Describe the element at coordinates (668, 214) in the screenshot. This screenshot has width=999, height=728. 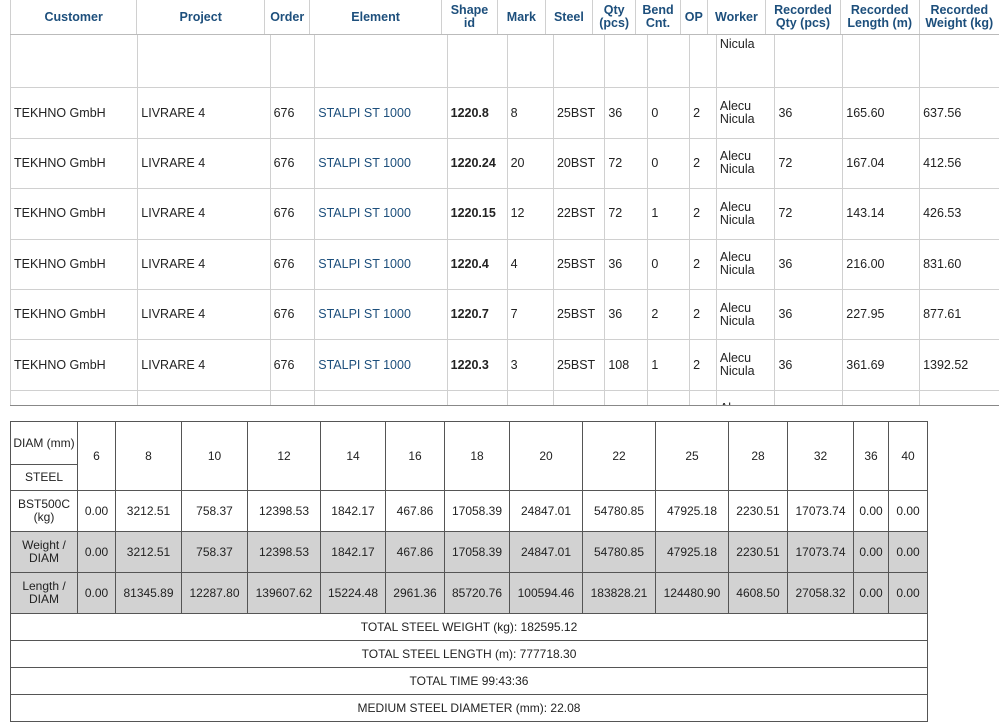
I see `table-cell: 1` at that location.